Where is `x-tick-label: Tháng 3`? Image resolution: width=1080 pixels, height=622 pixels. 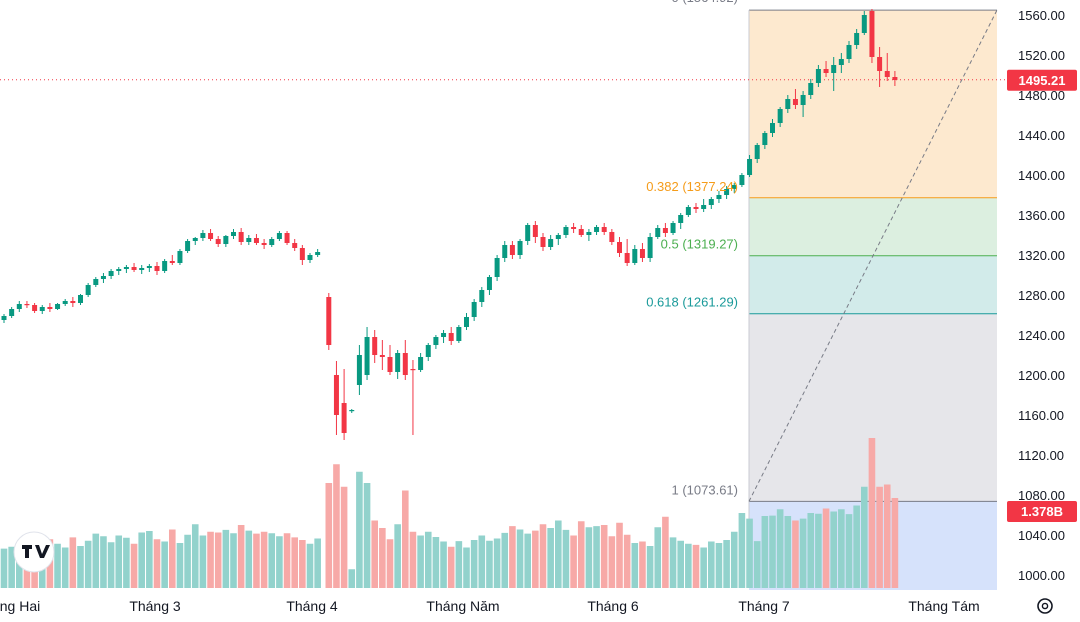
x-tick-label: Tháng 3 is located at coordinates (155, 606).